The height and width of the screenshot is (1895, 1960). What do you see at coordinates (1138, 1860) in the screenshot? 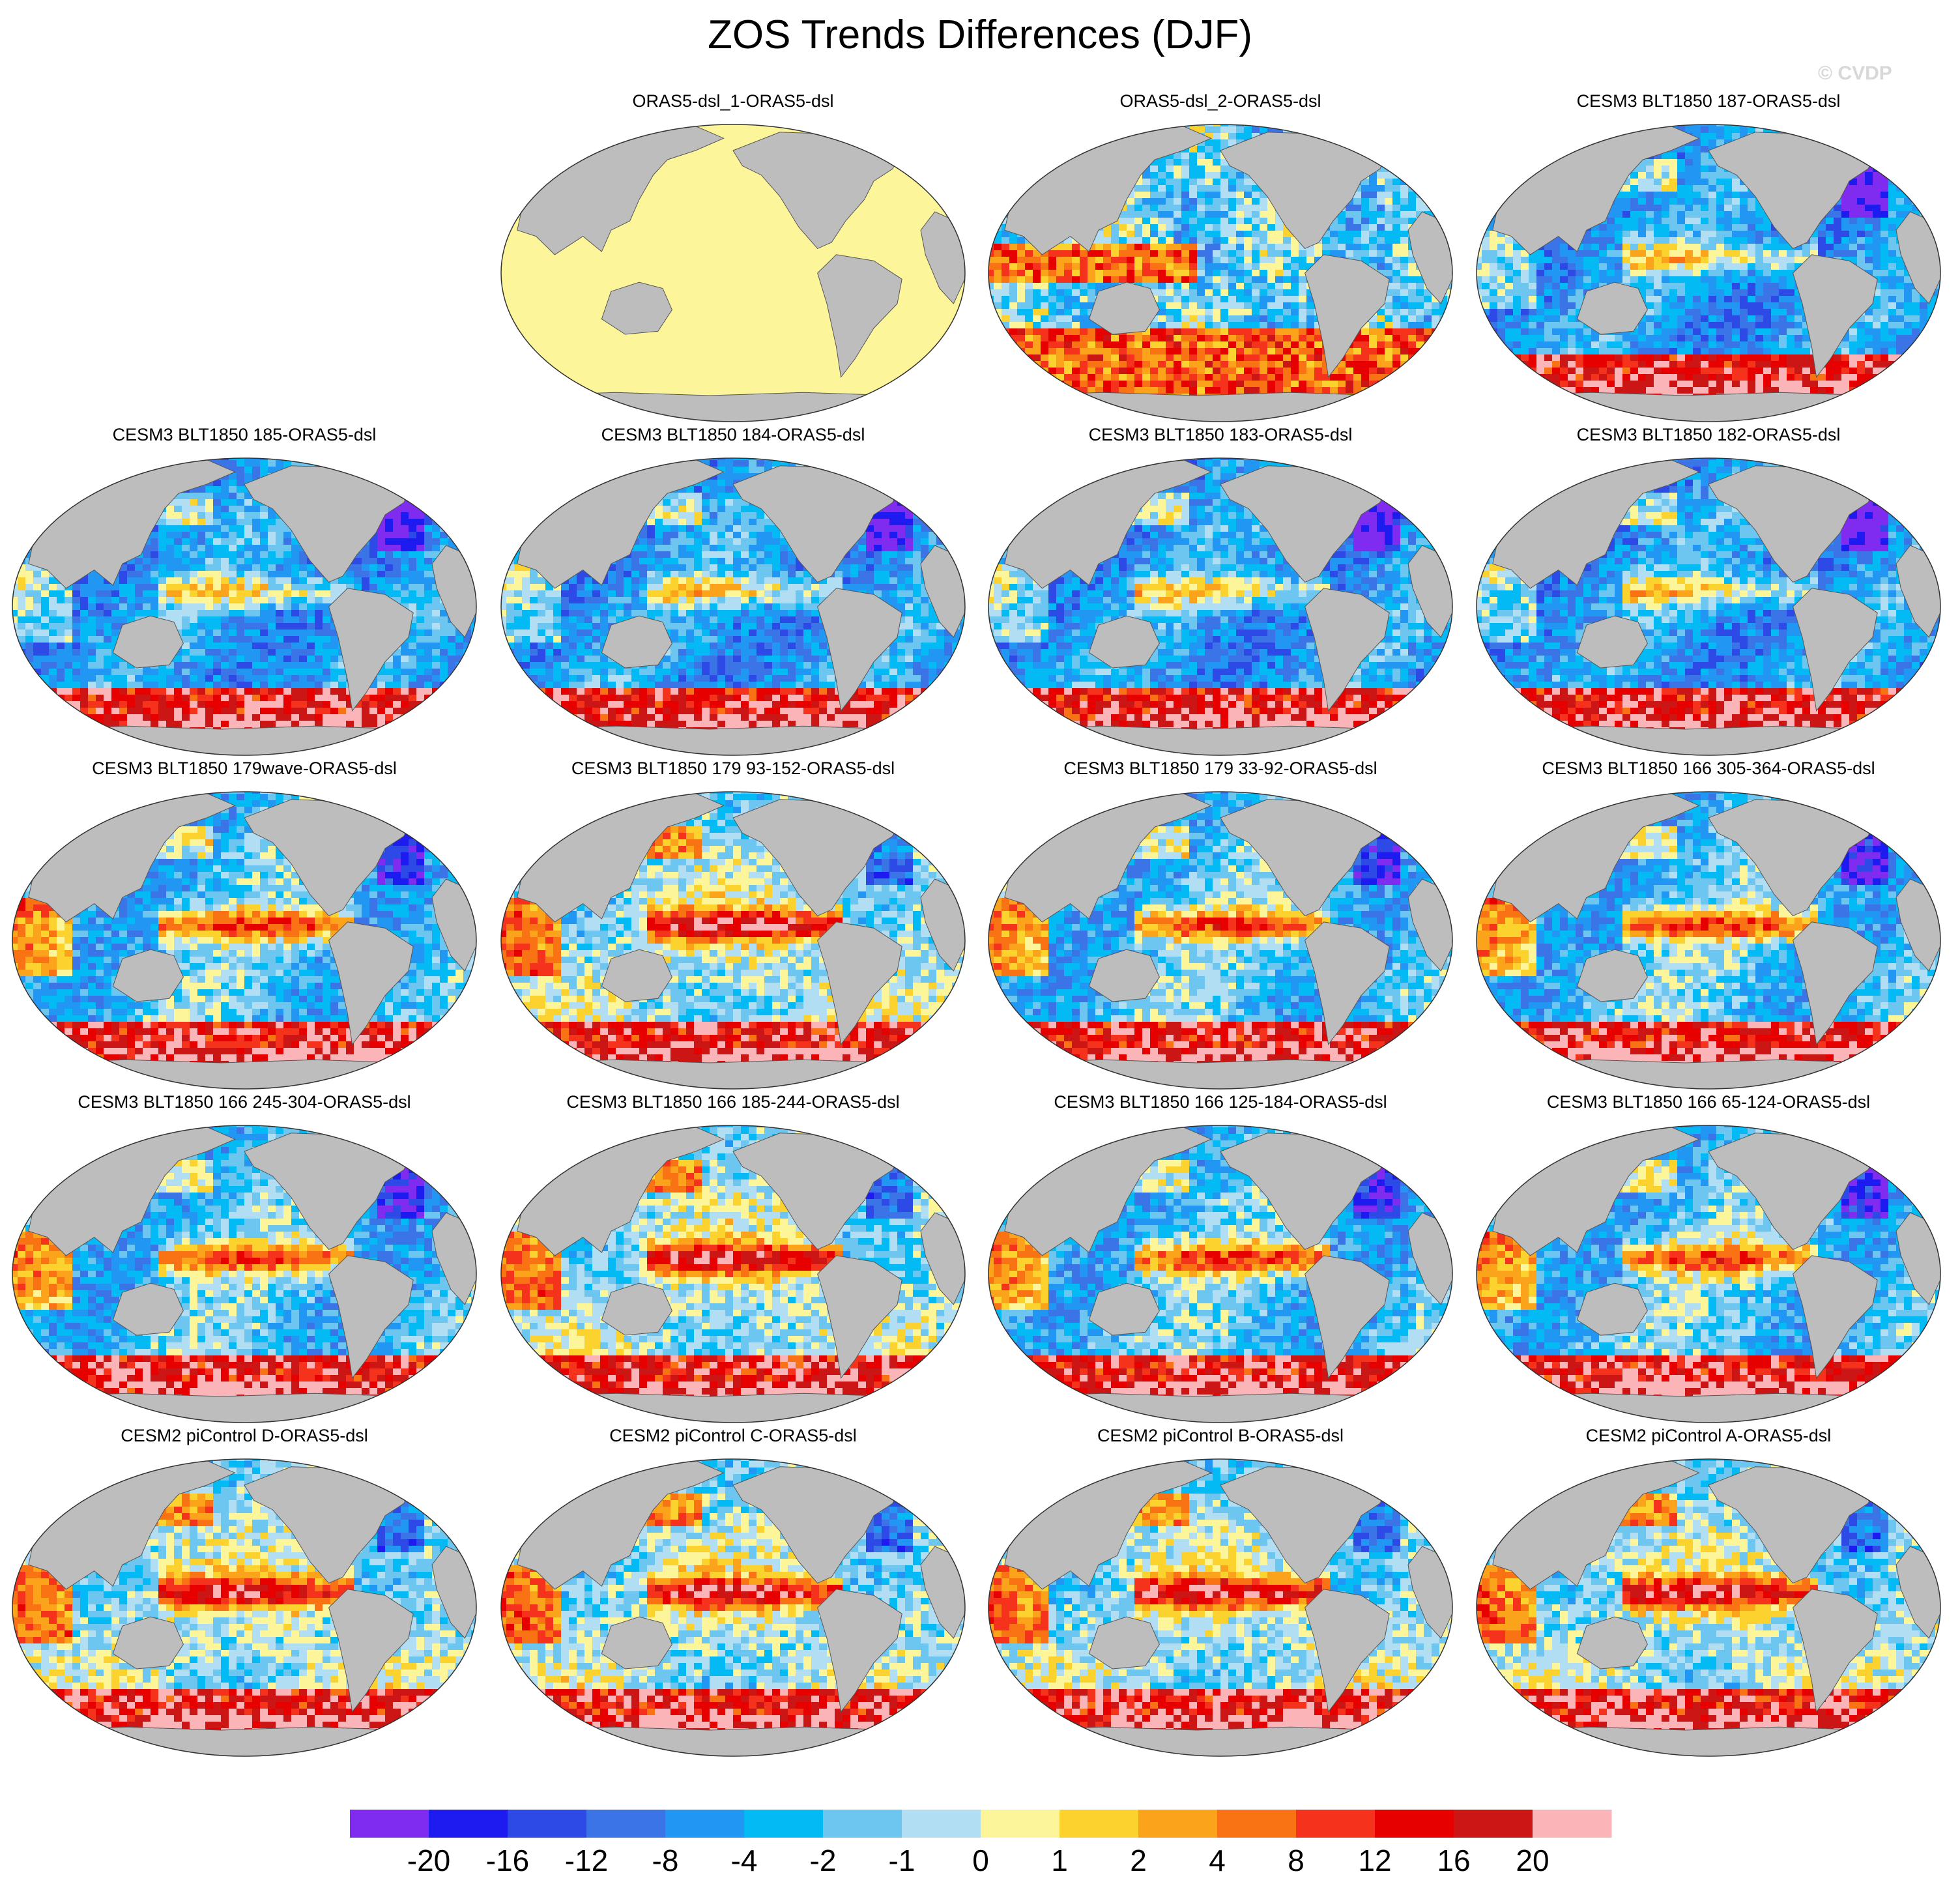
I see `colorbar-tick-label: 2` at bounding box center [1138, 1860].